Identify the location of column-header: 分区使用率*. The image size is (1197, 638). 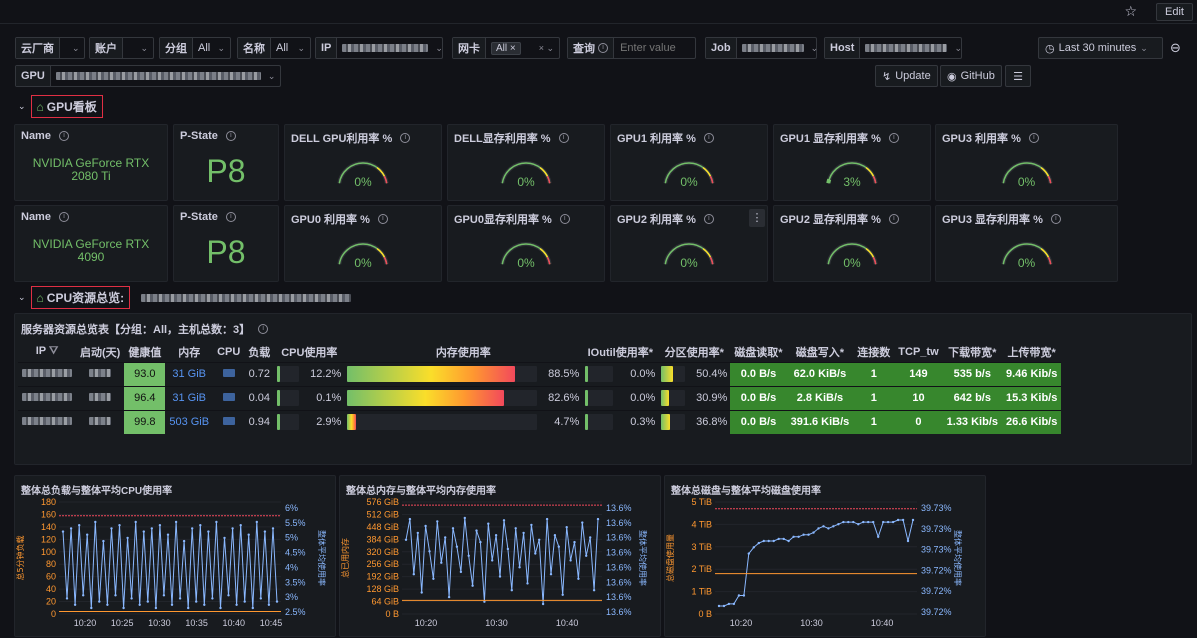
(694, 352).